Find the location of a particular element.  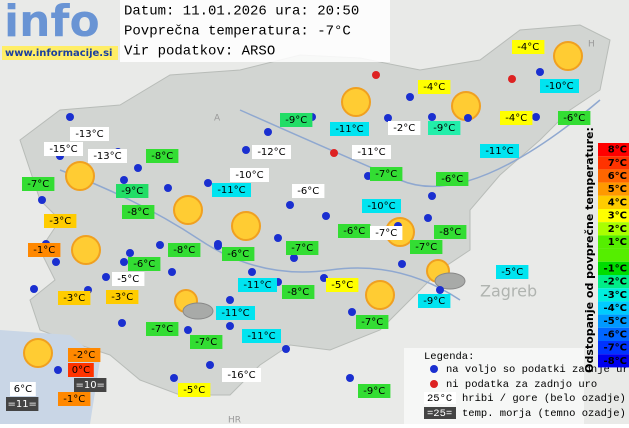

station-label: -10°C is located at coordinates (249, 175).